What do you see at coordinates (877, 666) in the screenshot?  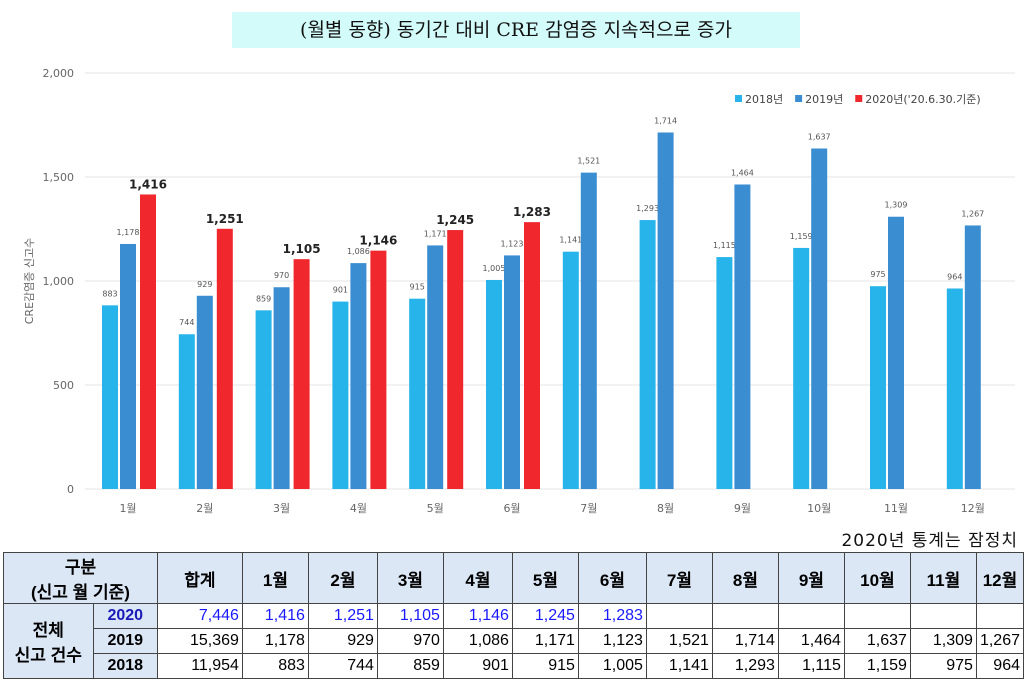 I see `value-cell: 1,159` at bounding box center [877, 666].